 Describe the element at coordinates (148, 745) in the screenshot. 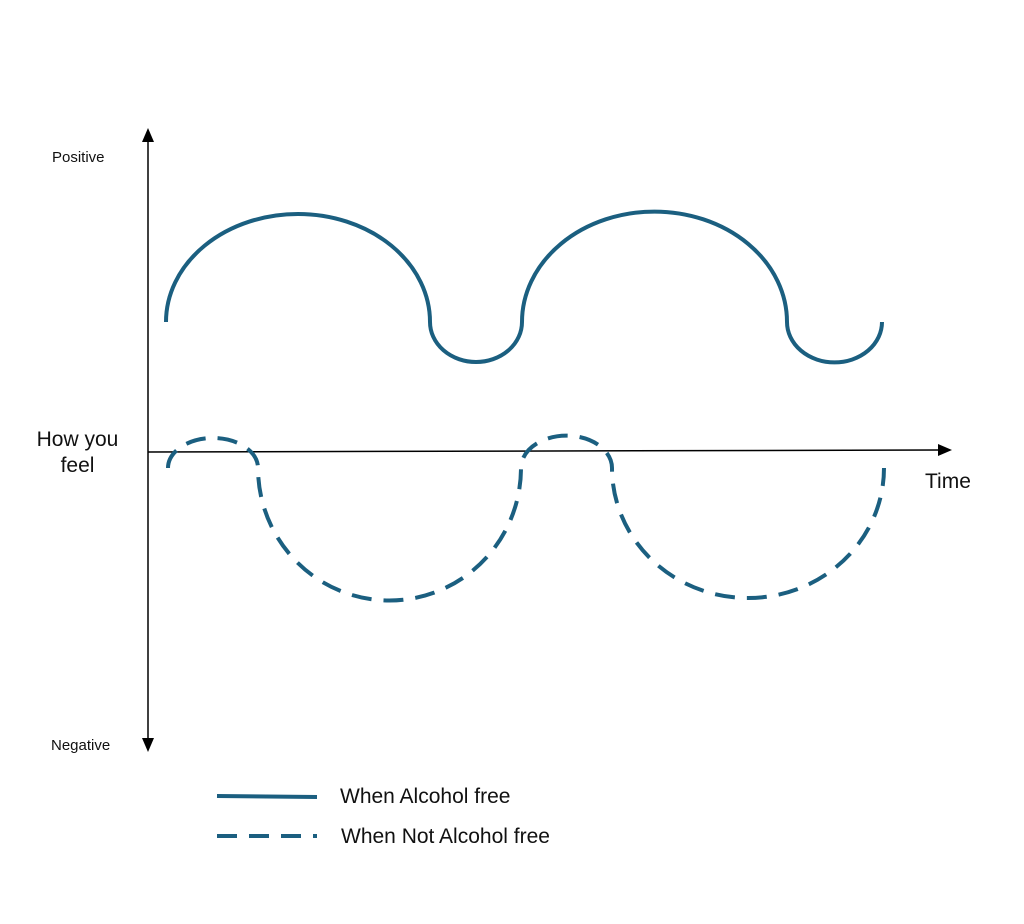

I see `y-arrow-down` at that location.